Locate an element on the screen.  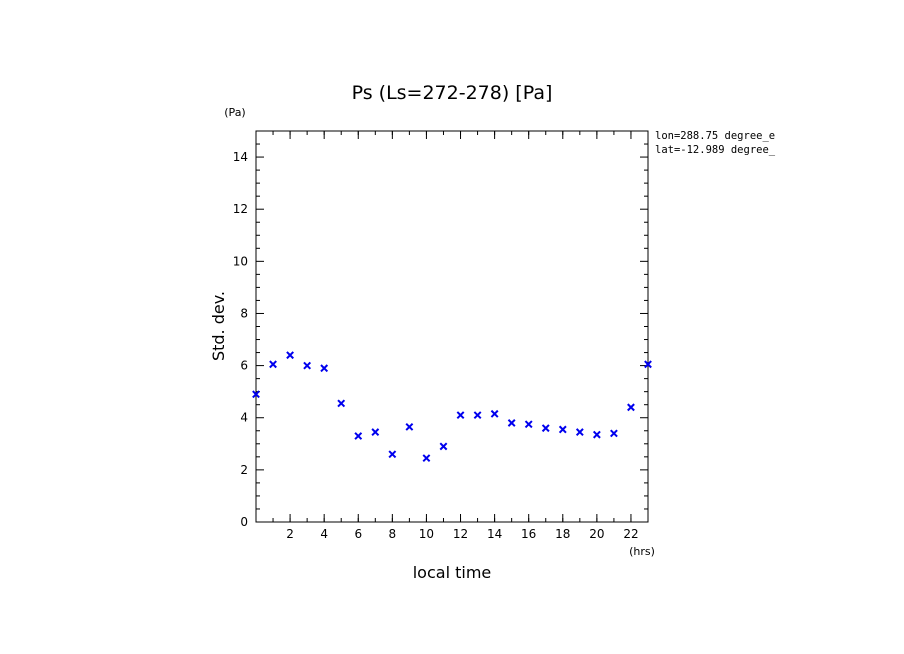
x-tick-label: 18 is located at coordinates (562, 534).